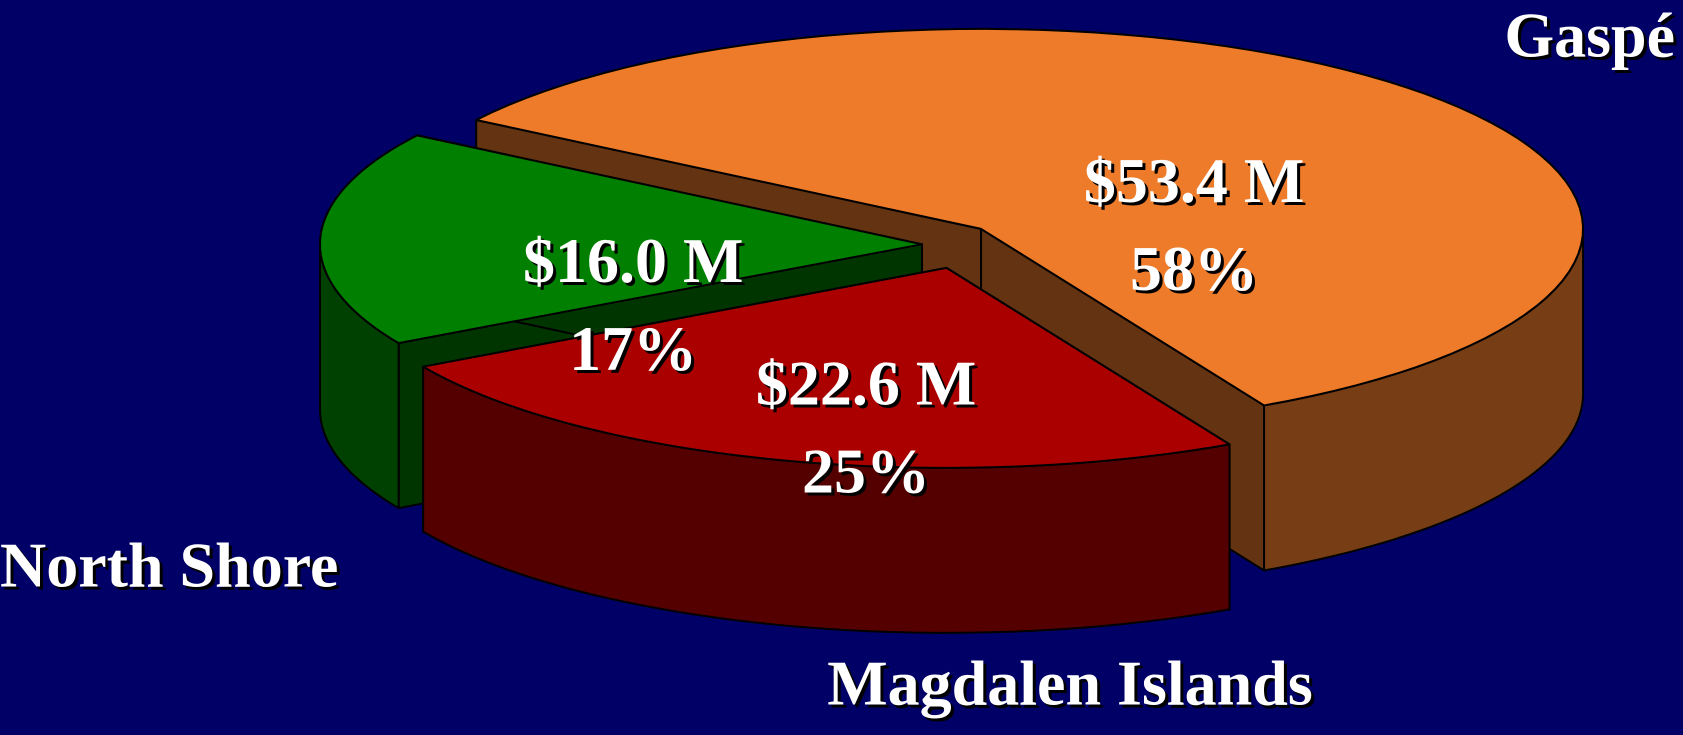  Describe the element at coordinates (866, 471) in the screenshot. I see `share-label: 25%` at that location.